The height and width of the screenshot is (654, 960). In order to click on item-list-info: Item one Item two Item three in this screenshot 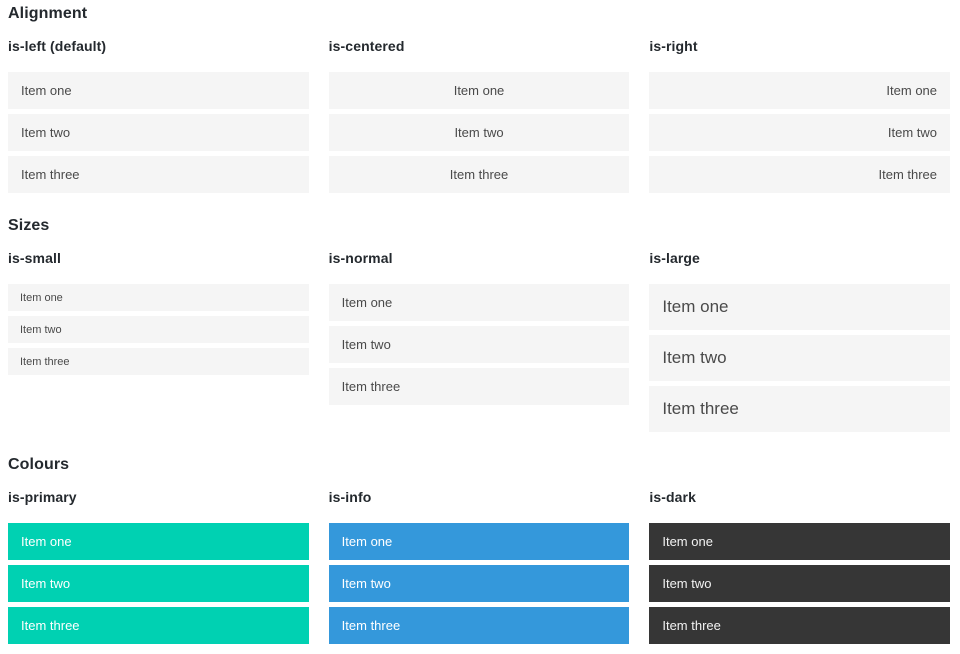, I will do `click(479, 583)`.